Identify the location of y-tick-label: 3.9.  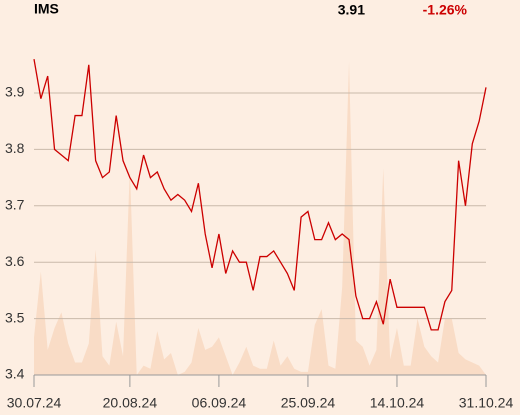
(15, 92).